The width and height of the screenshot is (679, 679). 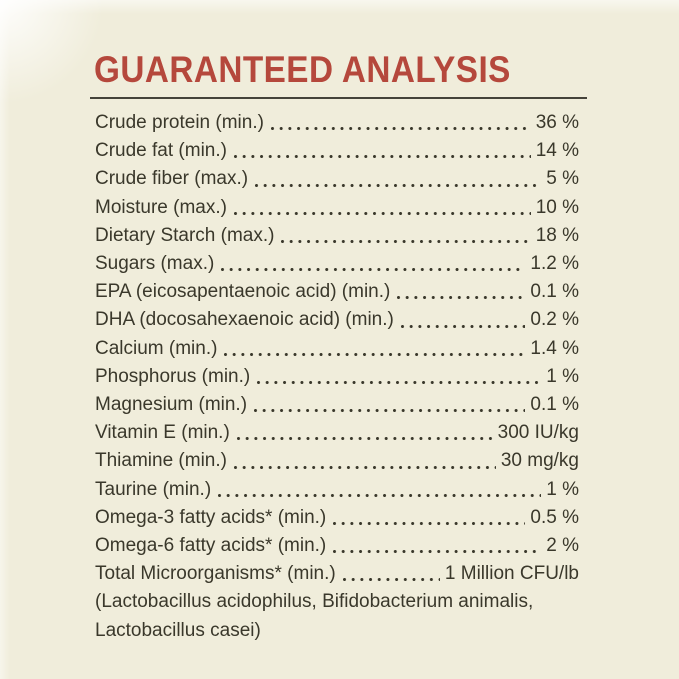 What do you see at coordinates (557, 122) in the screenshot?
I see `nutrient-value: 36 %` at bounding box center [557, 122].